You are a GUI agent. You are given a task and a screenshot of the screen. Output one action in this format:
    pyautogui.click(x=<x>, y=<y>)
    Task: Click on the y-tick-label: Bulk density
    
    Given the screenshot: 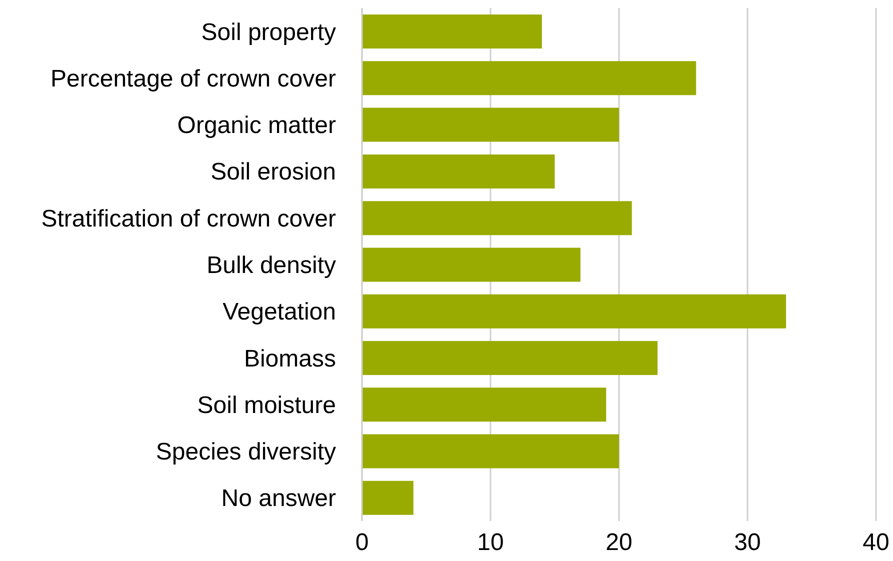 What is the action you would take?
    pyautogui.click(x=271, y=266)
    